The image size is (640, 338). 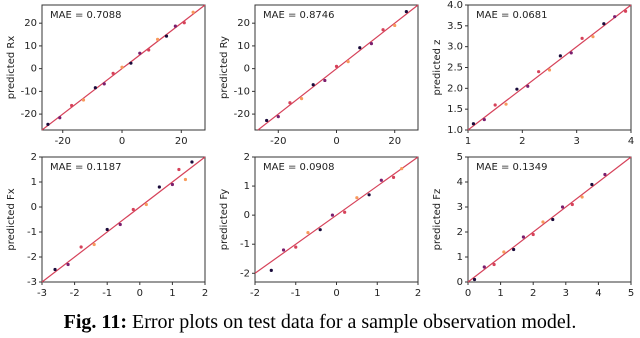 I want to click on x-tick-label: -3, so click(x=42, y=293).